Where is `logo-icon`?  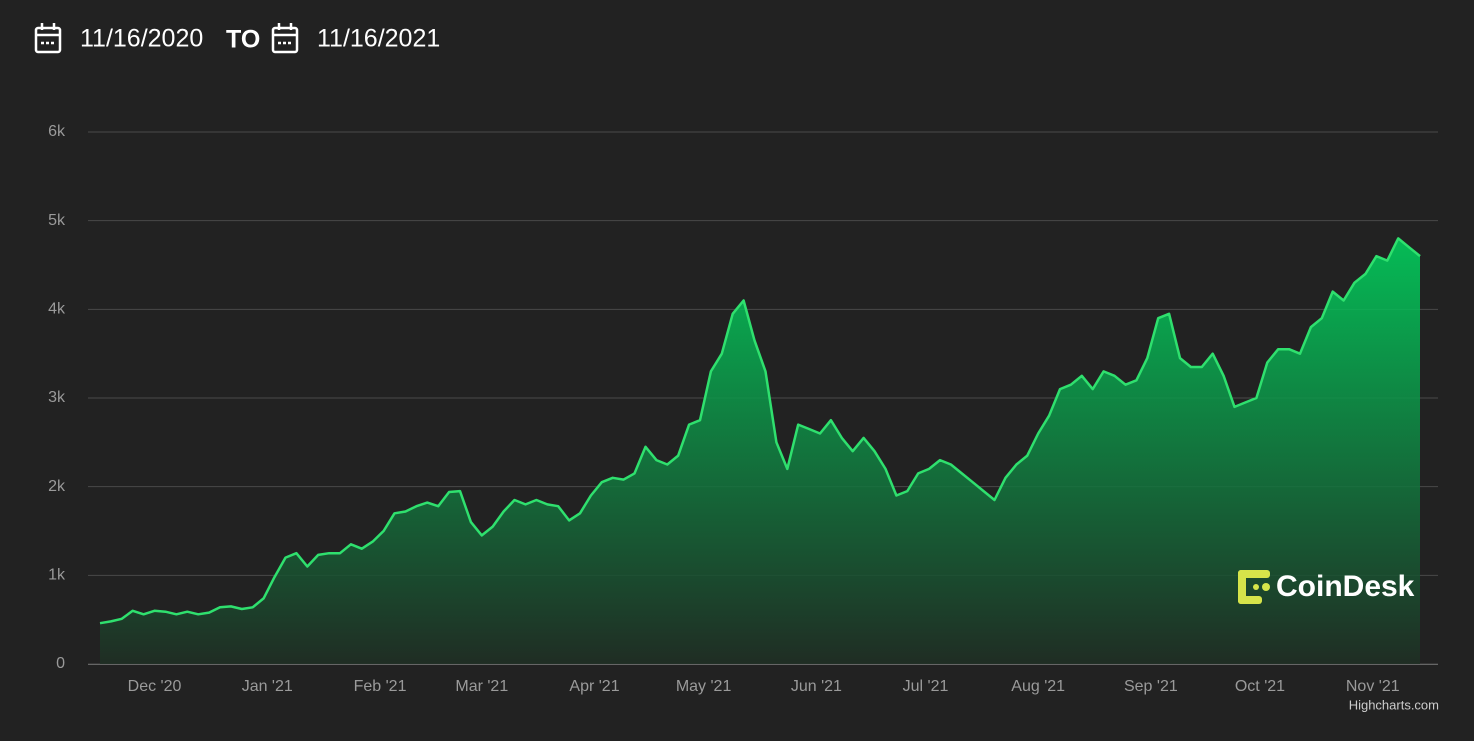
logo-icon is located at coordinates (1254, 587).